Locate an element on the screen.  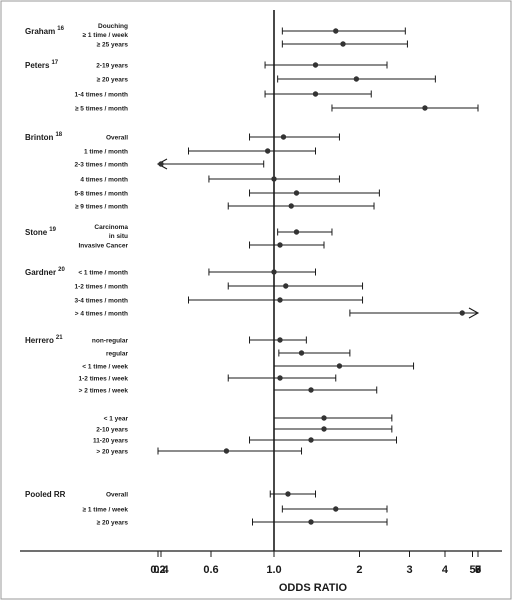
study-reference: 19 is located at coordinates (52, 230).